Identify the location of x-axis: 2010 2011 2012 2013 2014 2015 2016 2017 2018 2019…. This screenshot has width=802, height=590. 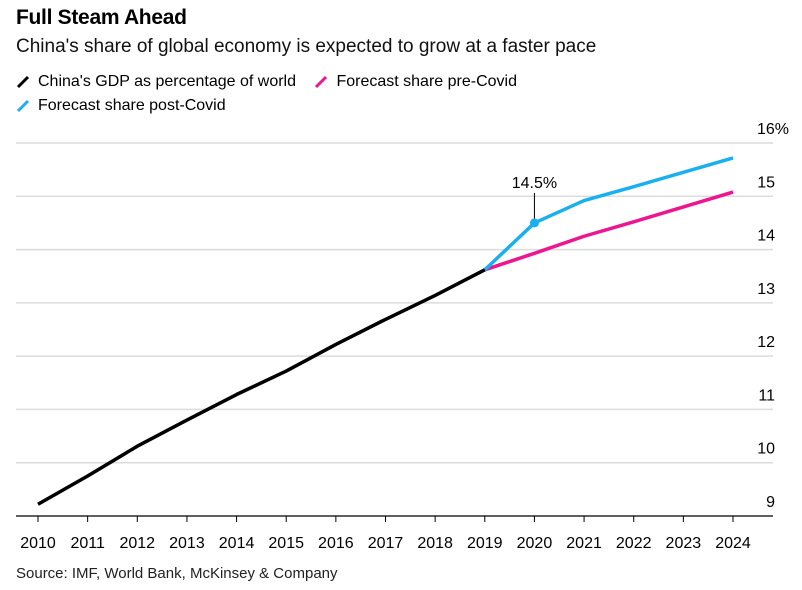
(394, 533).